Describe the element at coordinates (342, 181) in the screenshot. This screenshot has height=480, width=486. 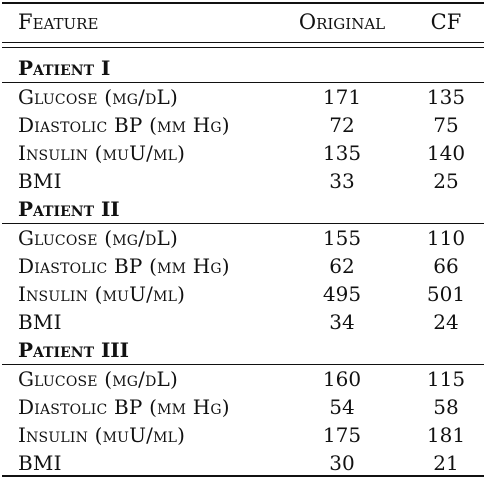
I see `original-value-cell: 33` at that location.